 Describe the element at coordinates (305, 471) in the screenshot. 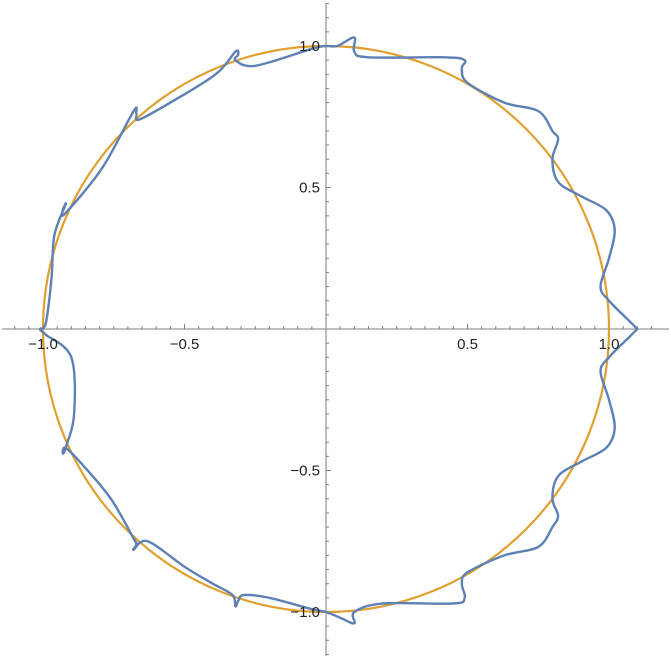

I see `y-tick-label: −0.5` at that location.